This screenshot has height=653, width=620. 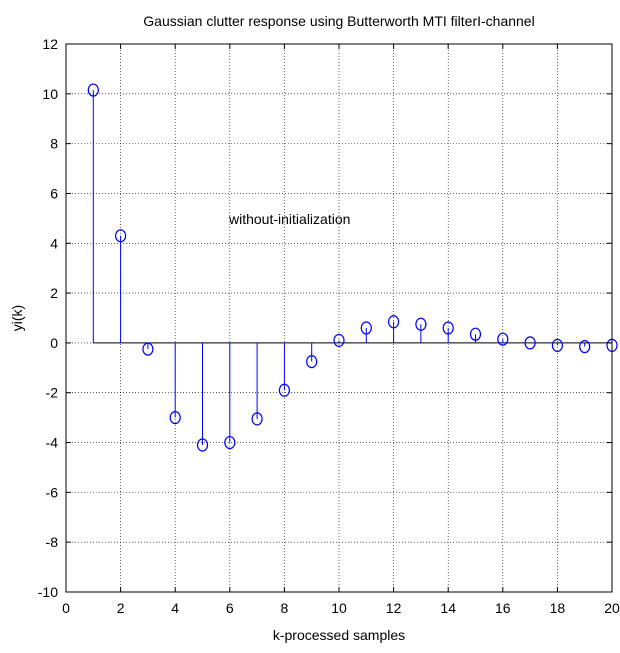 I want to click on y-tick-label: -10, so click(x=48, y=592).